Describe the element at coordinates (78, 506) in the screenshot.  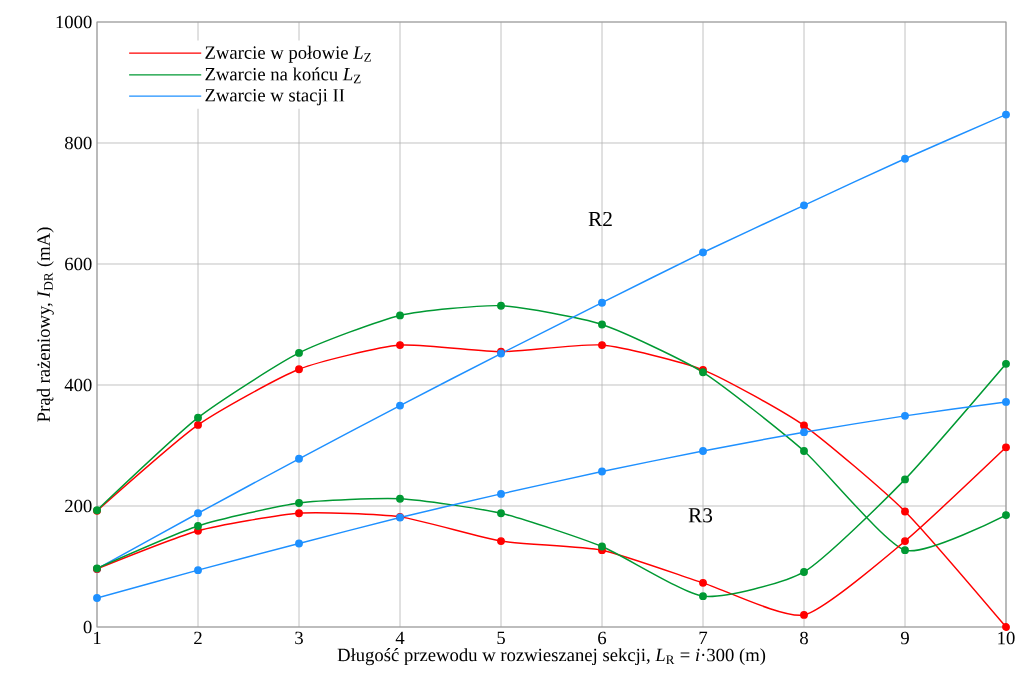
I see `y-tick-label: 200` at that location.